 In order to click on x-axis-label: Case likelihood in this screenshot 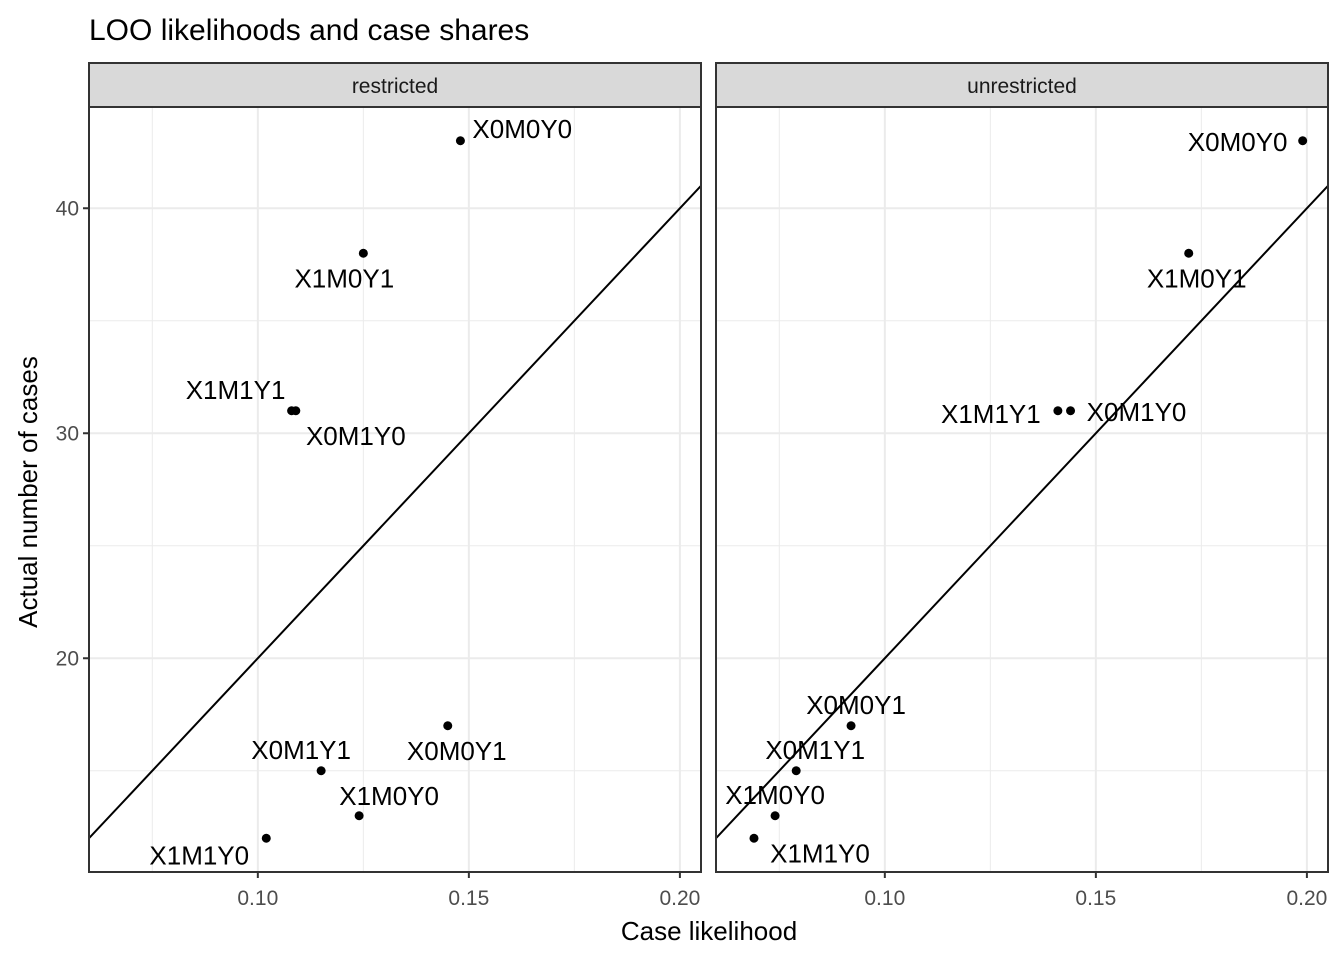, I will do `click(709, 931)`.